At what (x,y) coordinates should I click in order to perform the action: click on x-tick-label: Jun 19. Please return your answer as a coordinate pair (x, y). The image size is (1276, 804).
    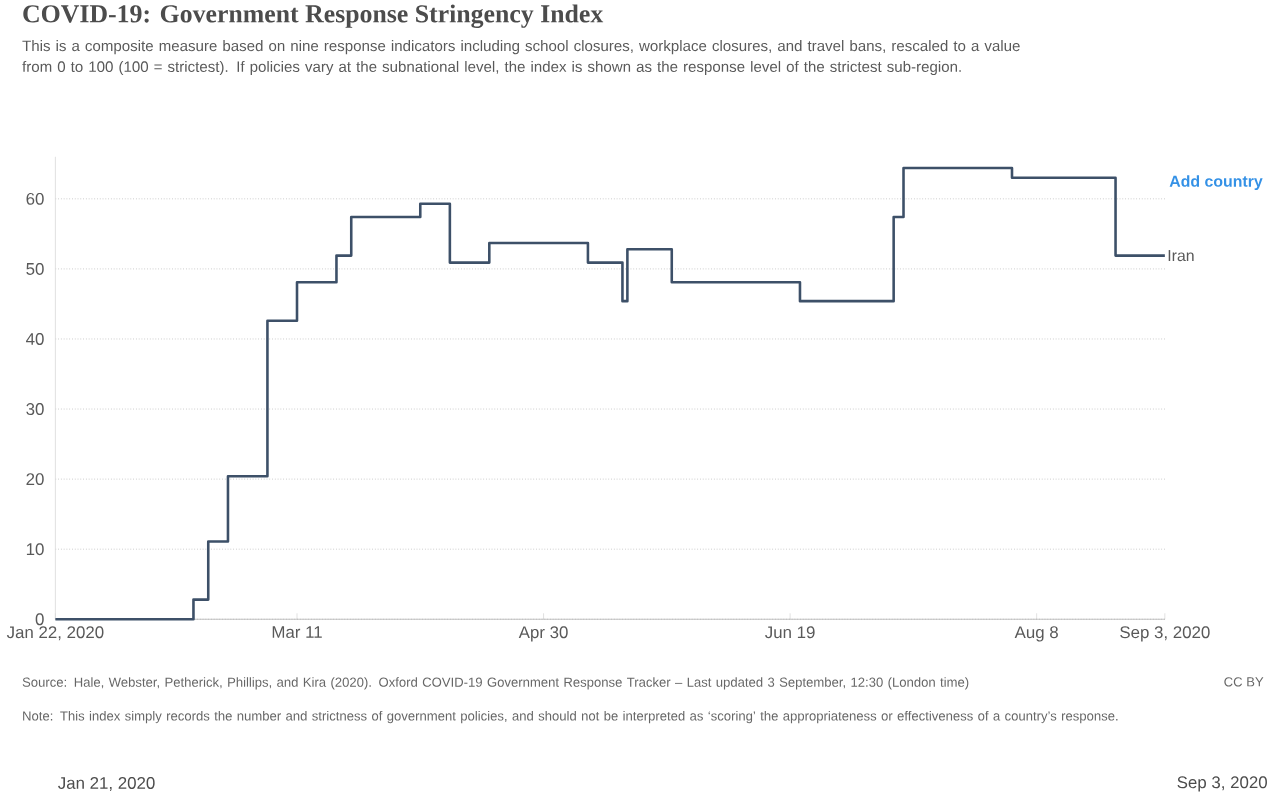
    Looking at the image, I should click on (790, 632).